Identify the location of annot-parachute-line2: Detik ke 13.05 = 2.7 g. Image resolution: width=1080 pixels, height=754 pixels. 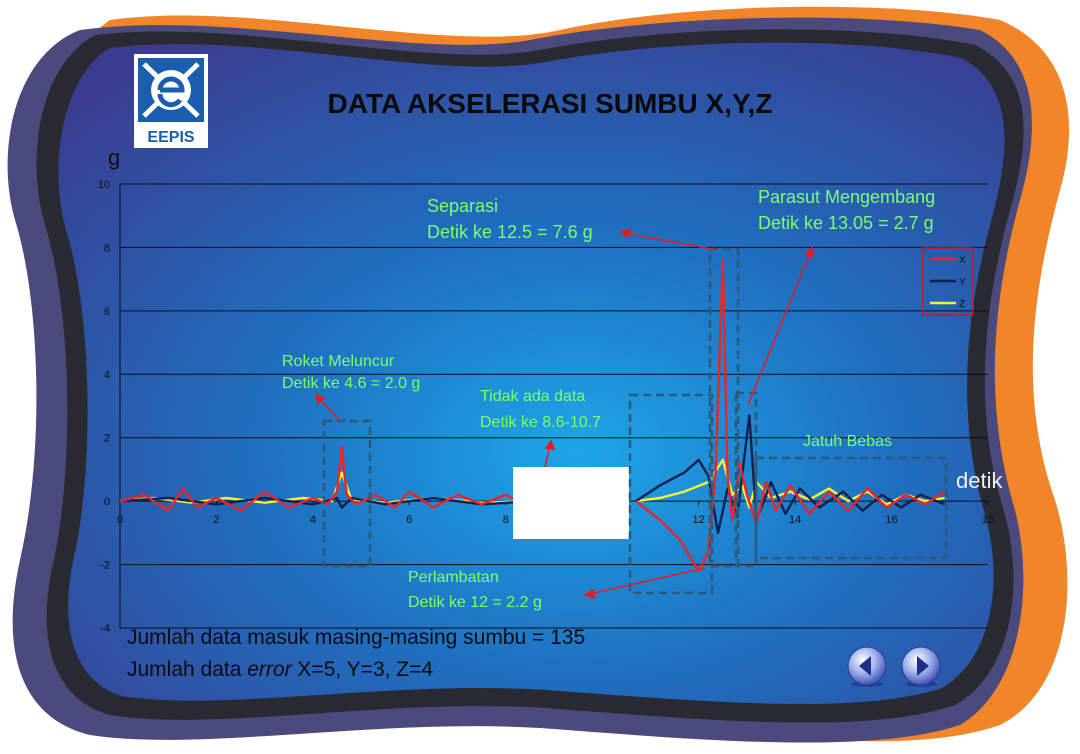
(846, 223).